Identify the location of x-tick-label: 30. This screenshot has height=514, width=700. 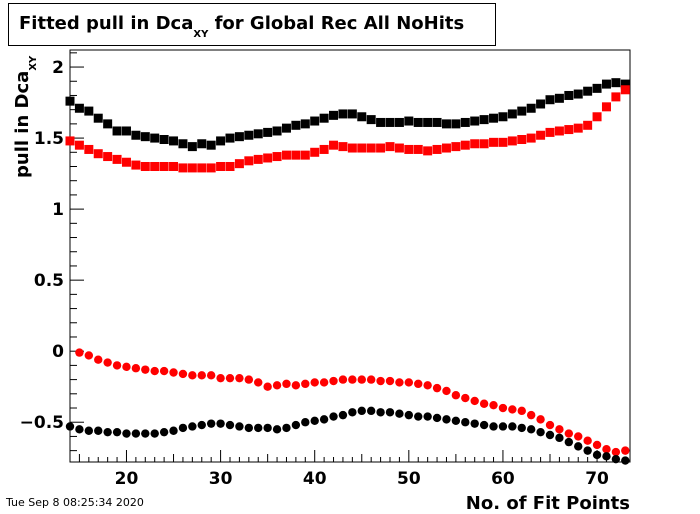
(221, 479).